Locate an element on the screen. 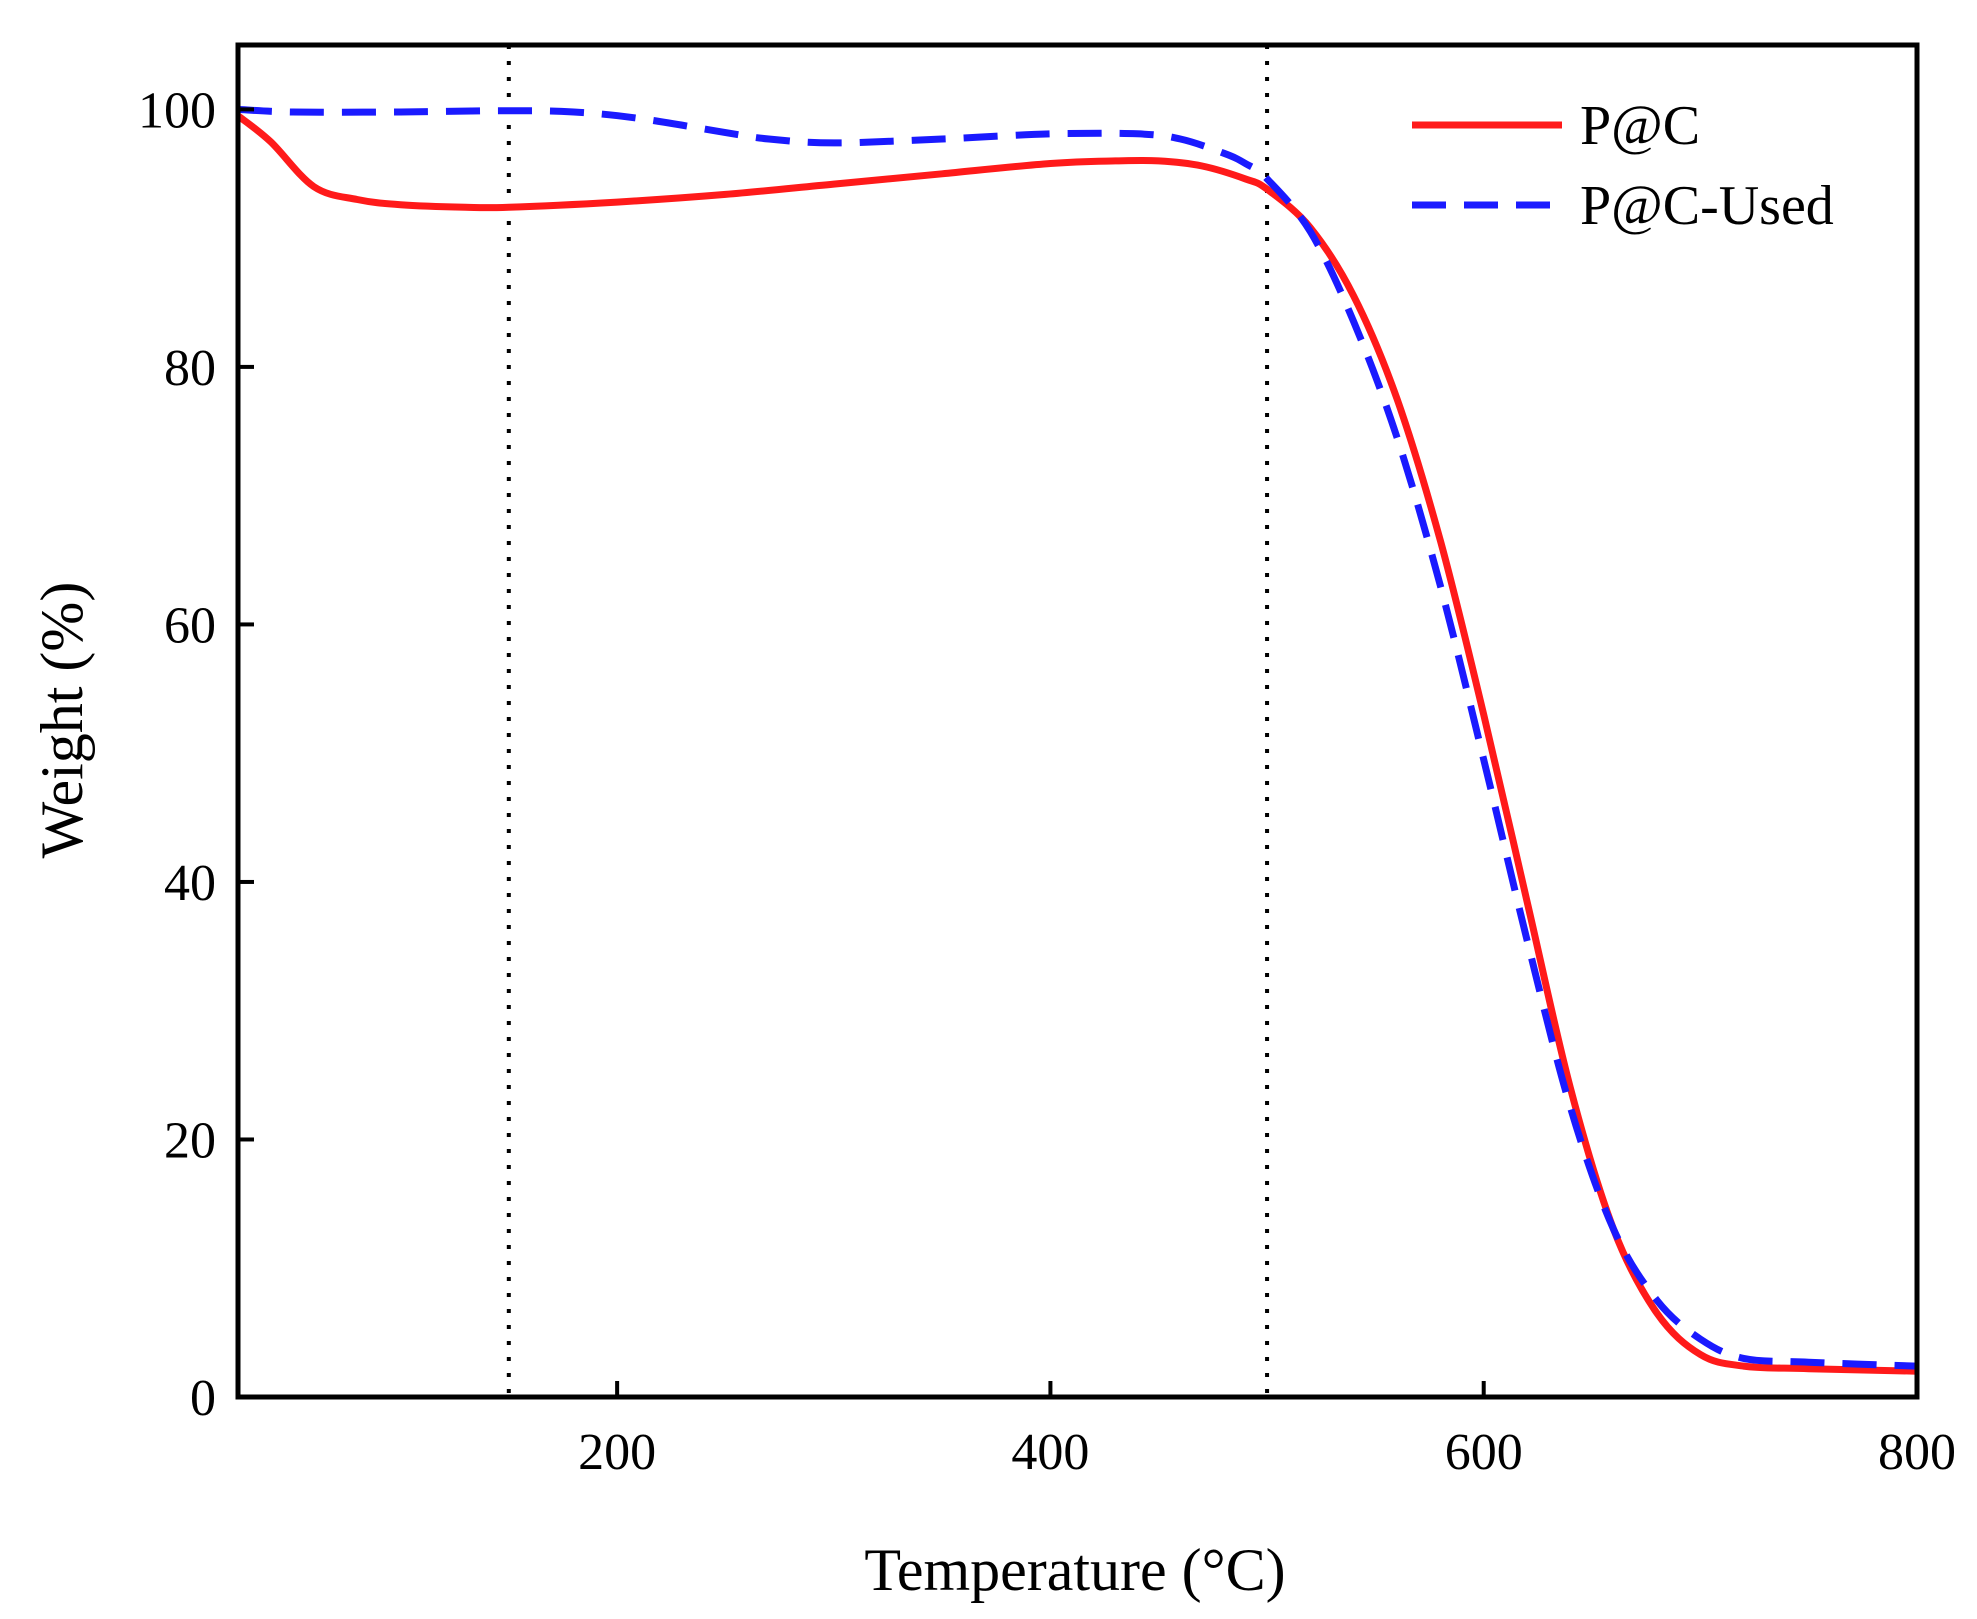 The image size is (1977, 1619). y-tick-label: 20 is located at coordinates (190, 1140).